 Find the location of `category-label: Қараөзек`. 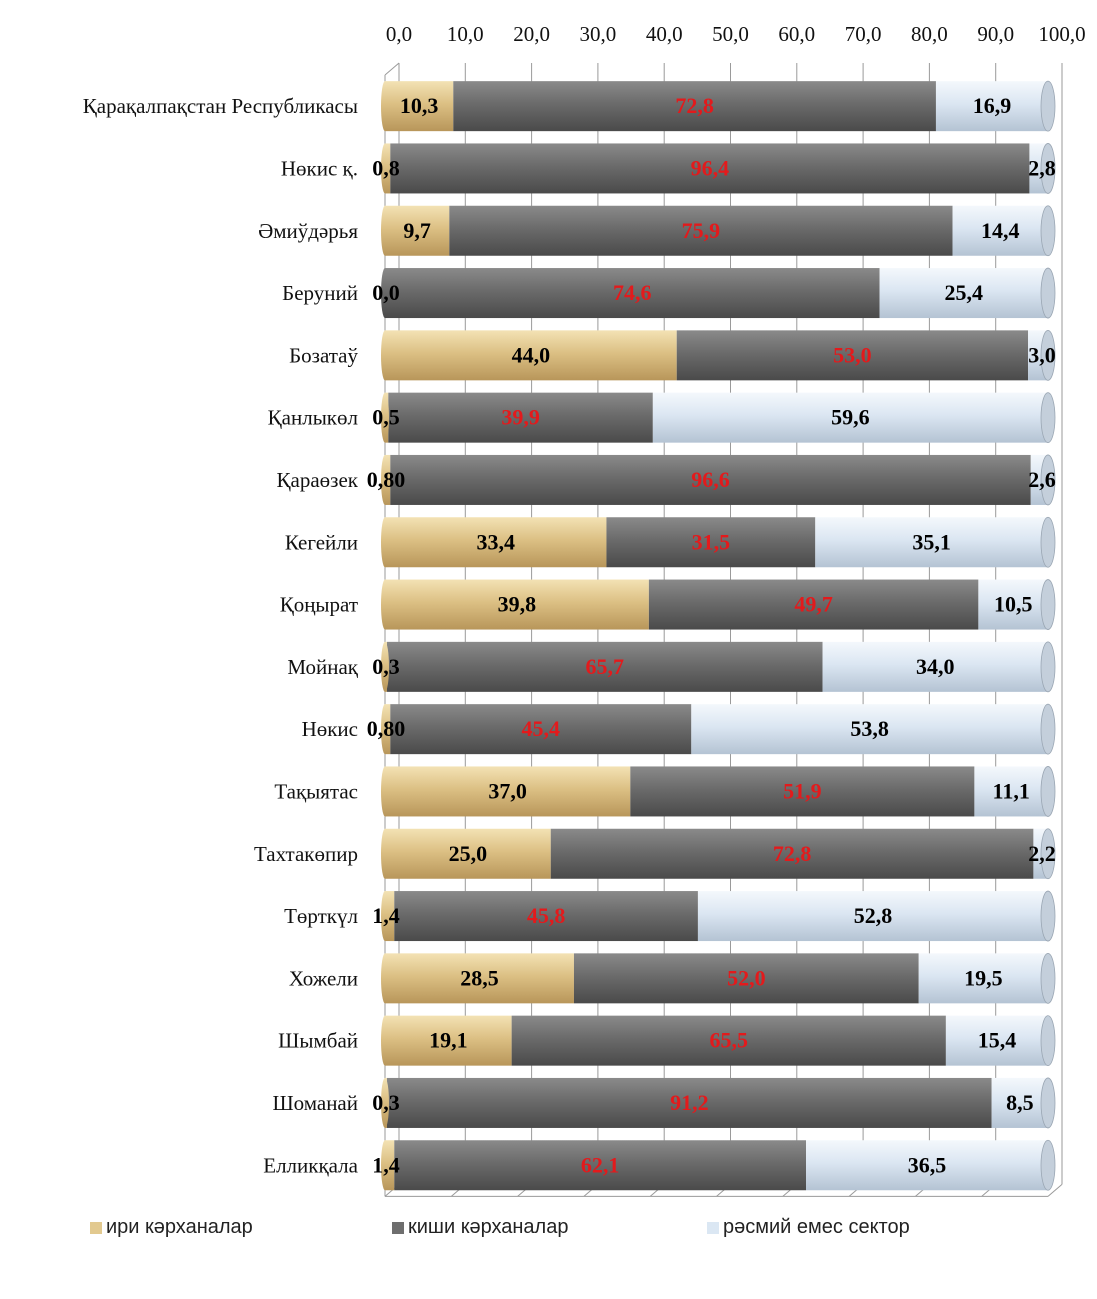

category-label: Қараөзек is located at coordinates (318, 480).